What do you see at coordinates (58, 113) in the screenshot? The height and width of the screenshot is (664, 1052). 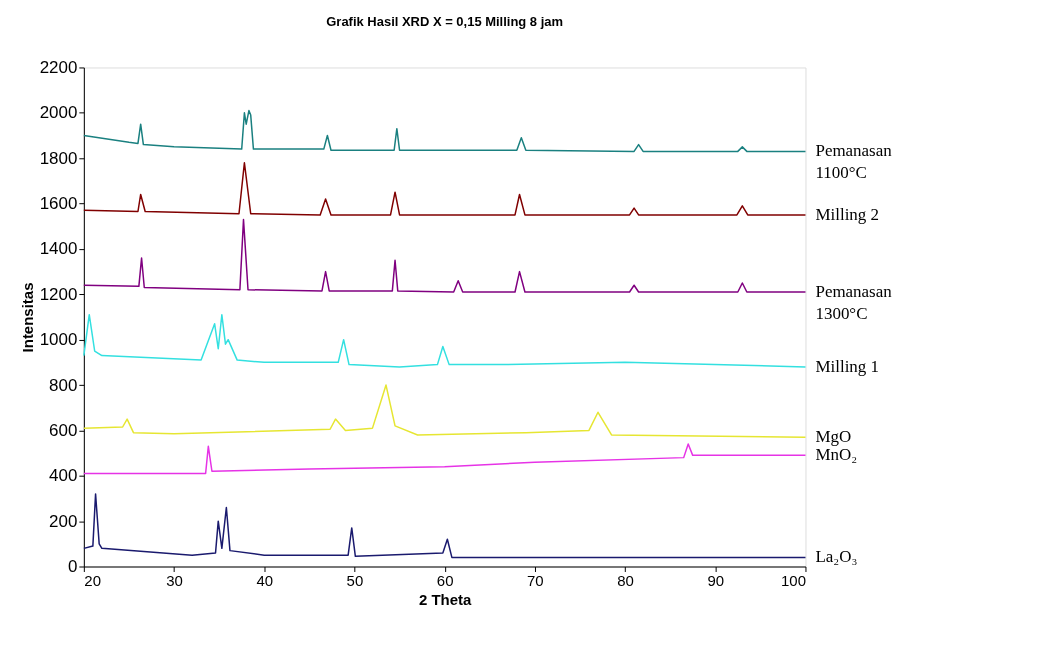 I see `y-tick-label: 2000` at bounding box center [58, 113].